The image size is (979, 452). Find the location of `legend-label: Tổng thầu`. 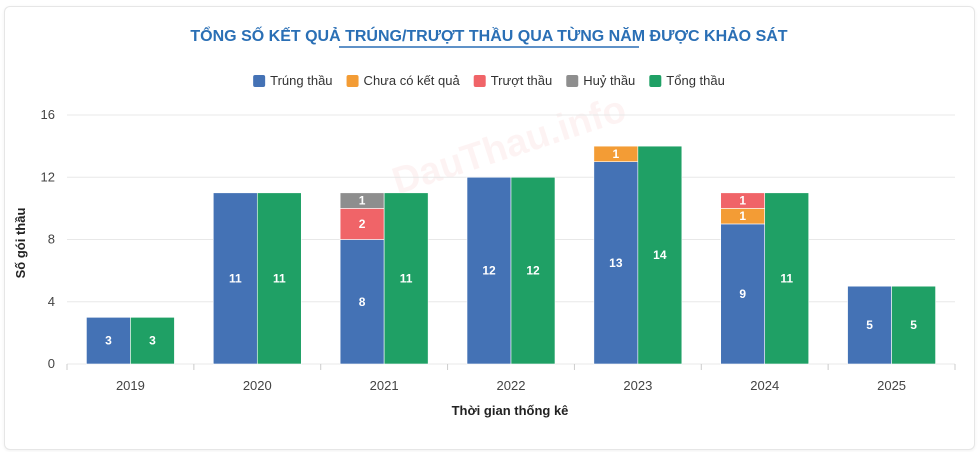

legend-label: Tổng thầu is located at coordinates (695, 80).